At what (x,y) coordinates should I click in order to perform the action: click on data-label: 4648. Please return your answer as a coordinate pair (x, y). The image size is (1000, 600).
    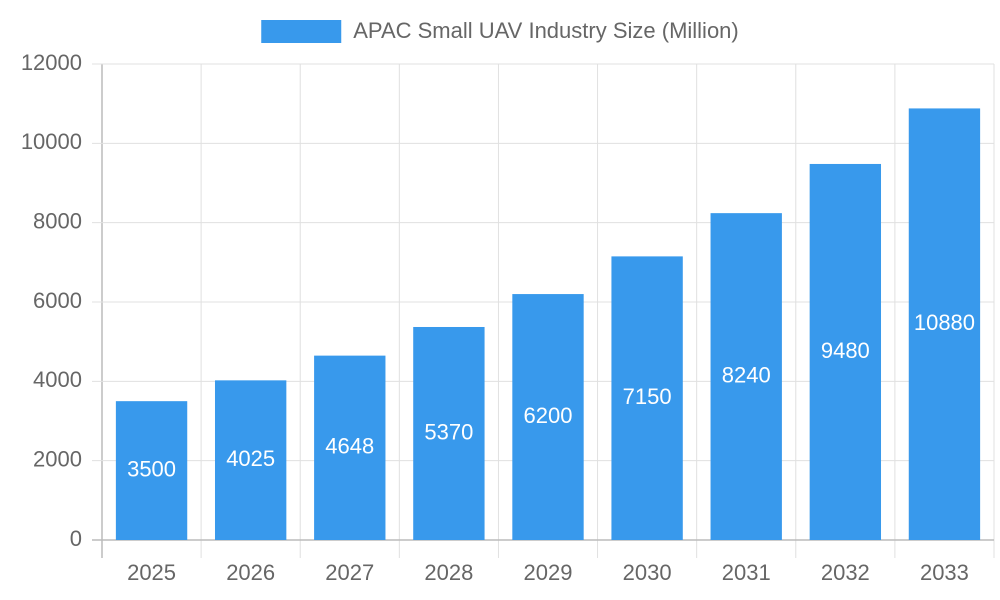
    Looking at the image, I should click on (349, 446).